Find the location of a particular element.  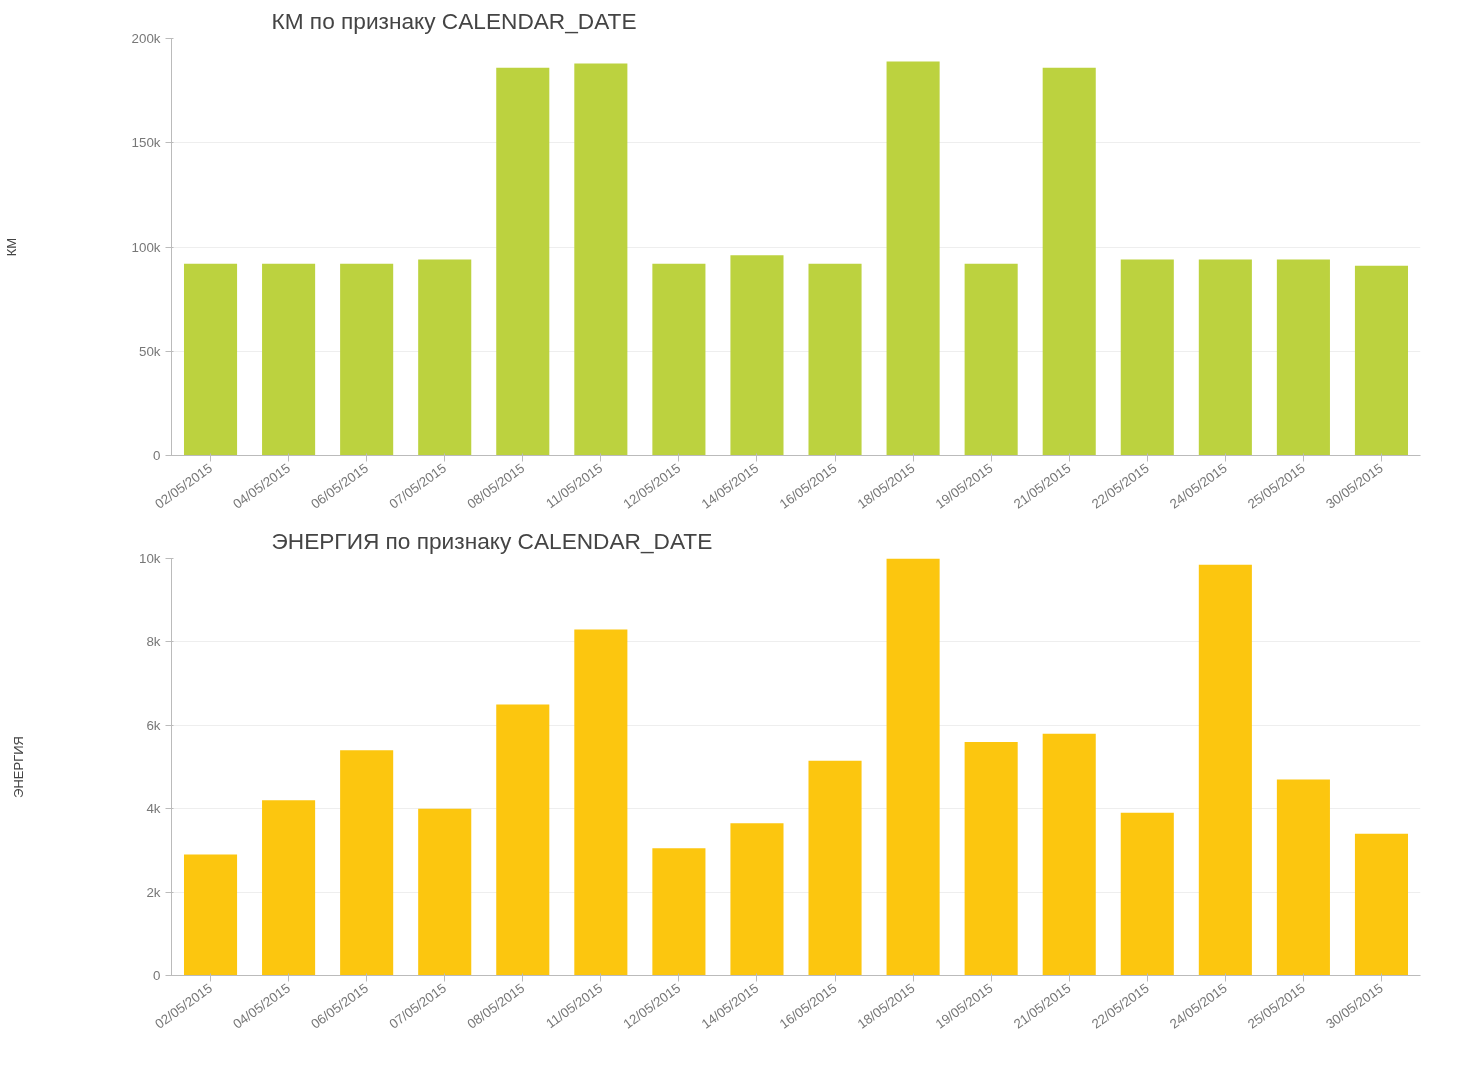

y-axis-title: ЭНЕРГИЯ is located at coordinates (19, 767).